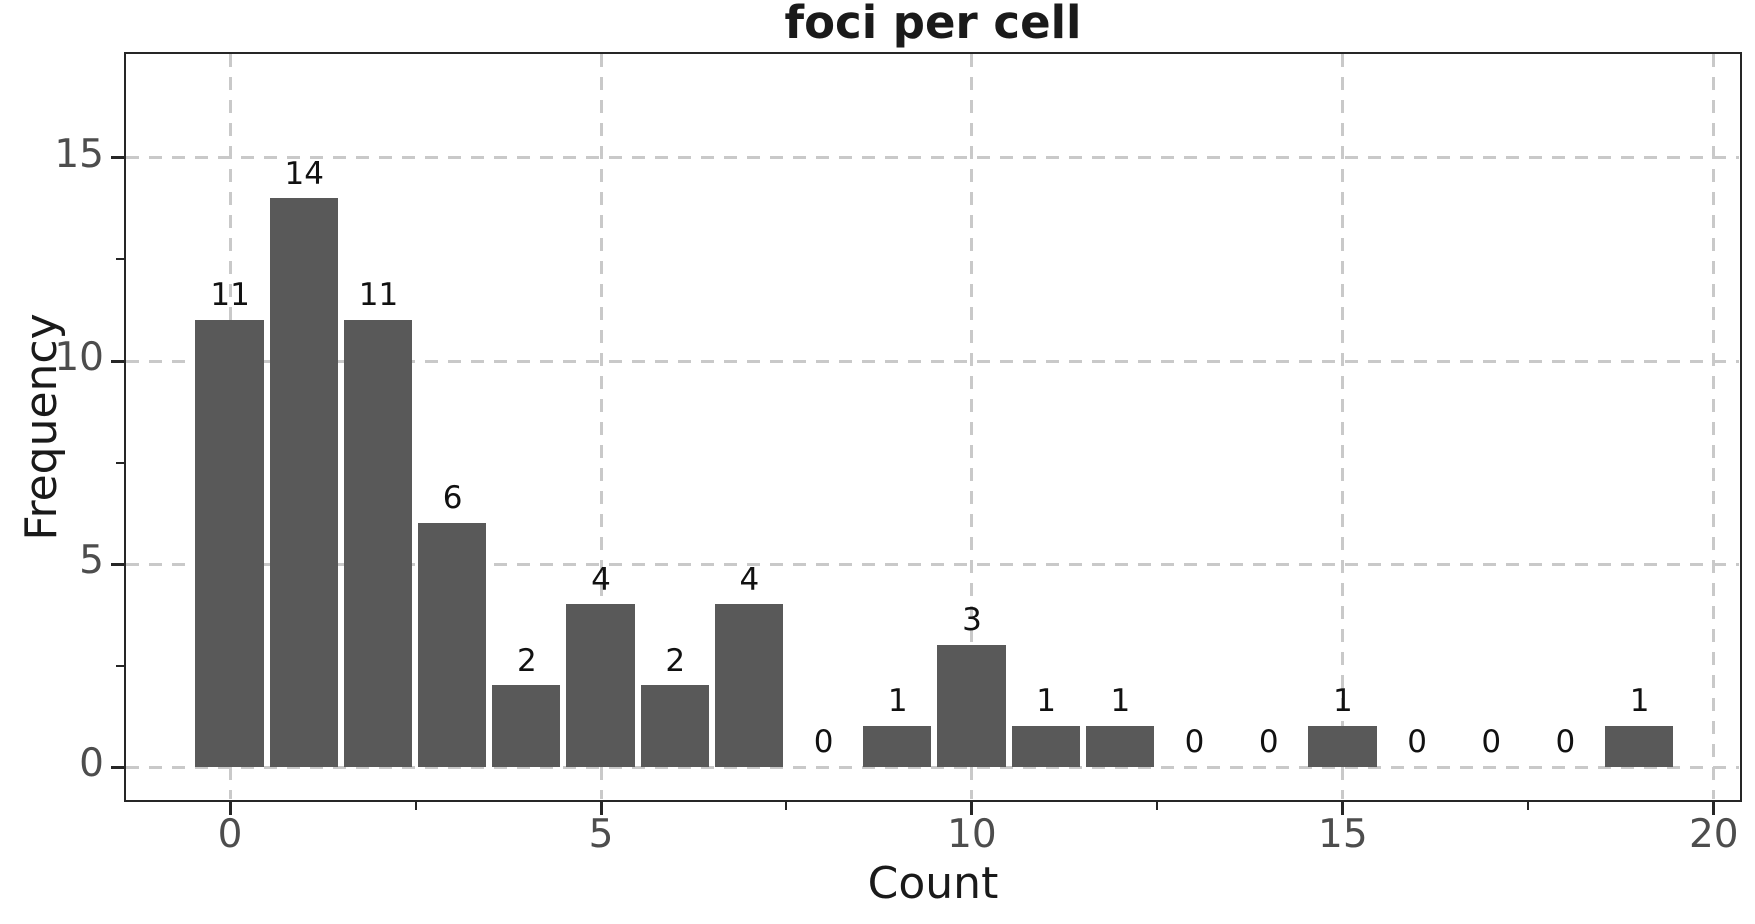 The width and height of the screenshot is (1755, 924). What do you see at coordinates (91, 561) in the screenshot?
I see `y-tick-label: 5` at bounding box center [91, 561].